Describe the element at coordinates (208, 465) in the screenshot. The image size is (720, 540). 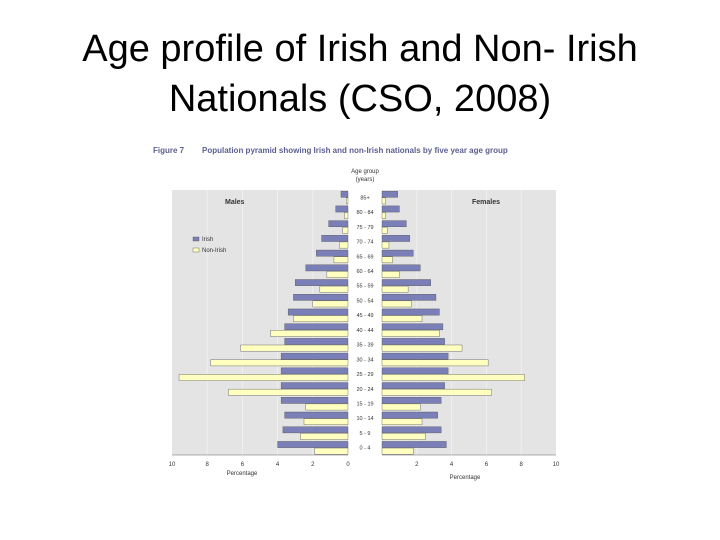
I see `x-tick-label-males: 8` at that location.